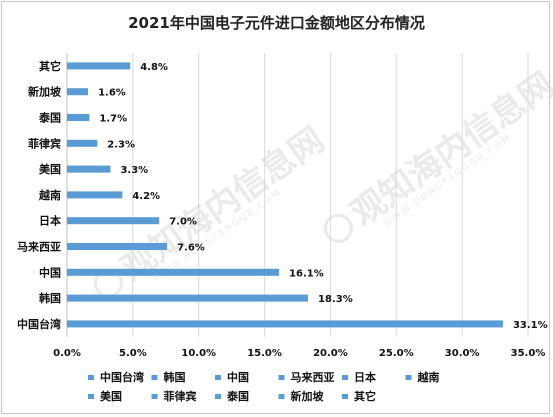 This screenshot has height=417, width=553. I want to click on legend-item: 中国台湾, so click(116, 377).